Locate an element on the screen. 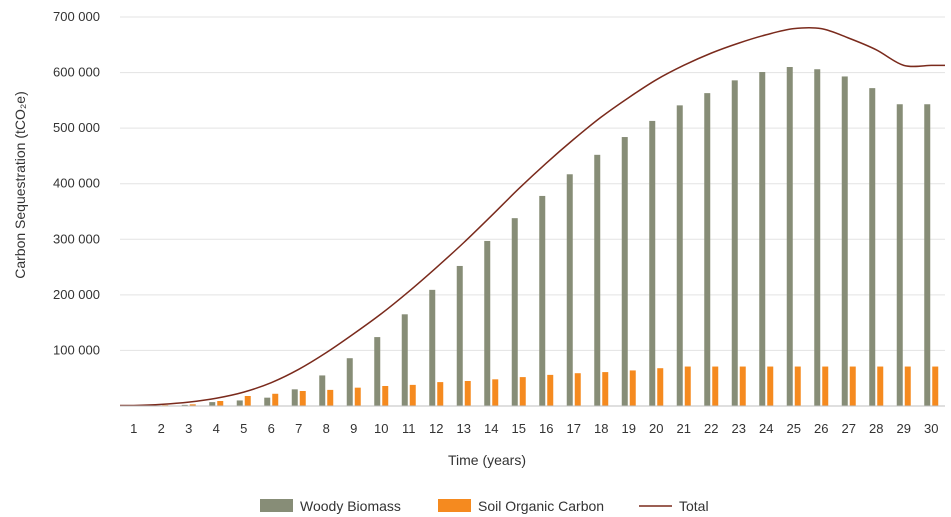 The height and width of the screenshot is (517, 951). y-tick-label: 200 000 is located at coordinates (76, 294).